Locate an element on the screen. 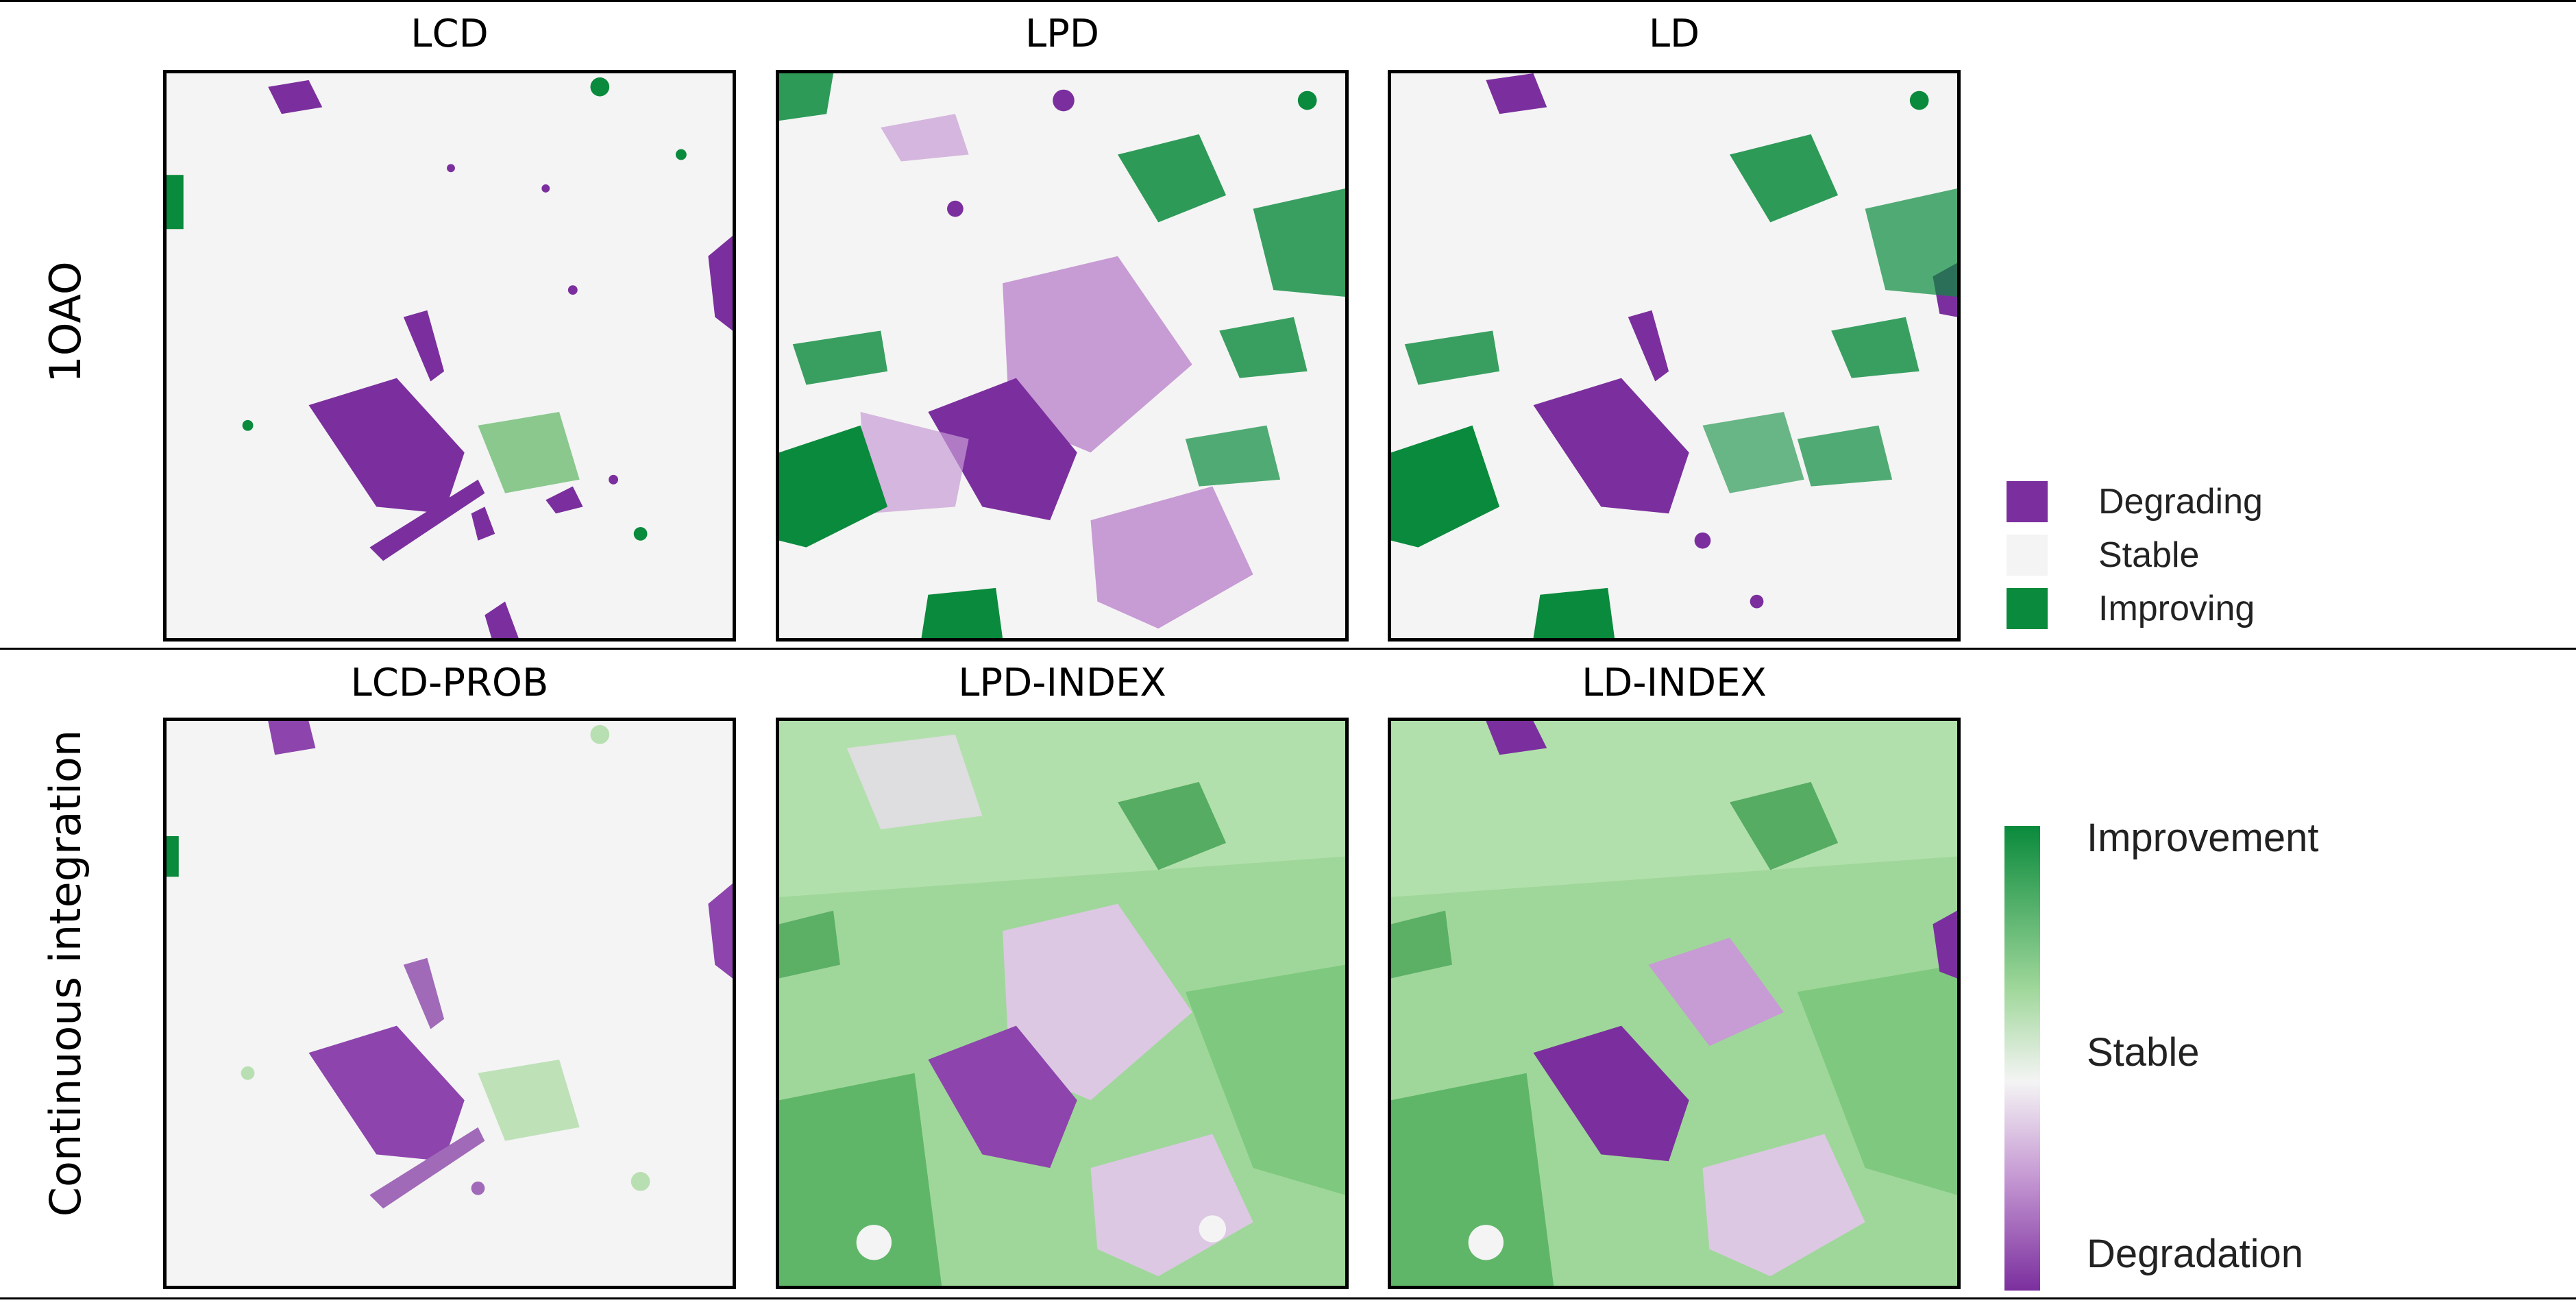 Image resolution: width=2576 pixels, height=1307 pixels. title-ld-index: LD-INDEX is located at coordinates (1675, 683).